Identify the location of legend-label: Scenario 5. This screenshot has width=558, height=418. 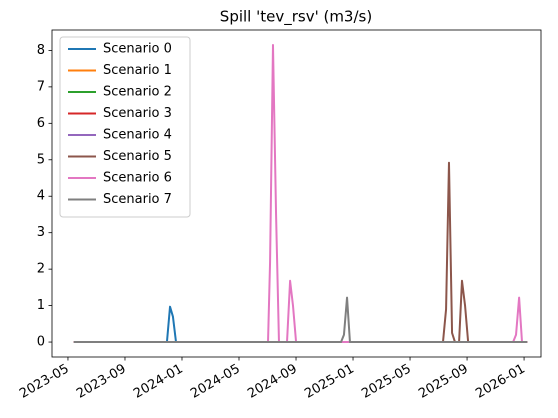
(137, 156).